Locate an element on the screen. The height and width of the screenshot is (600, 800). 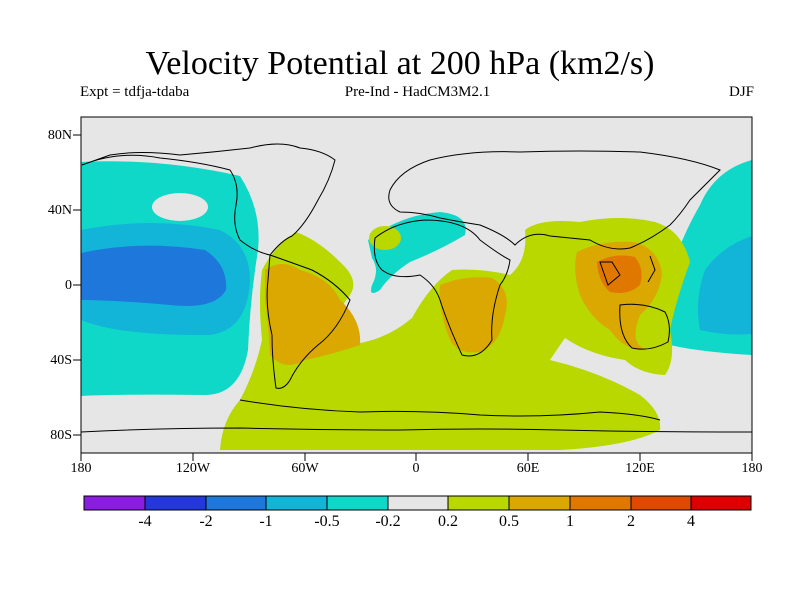
antarctica-inner-coast is located at coordinates (416, 430).